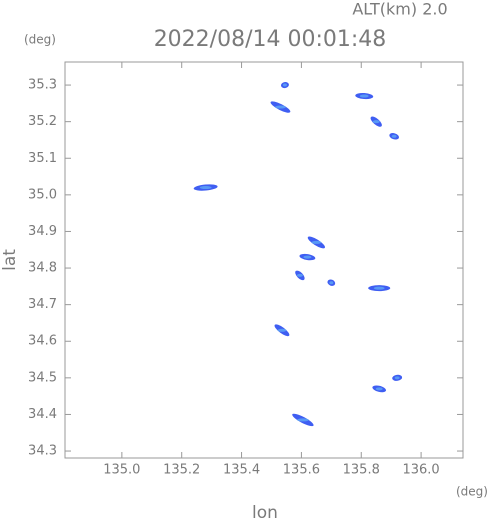  What do you see at coordinates (270, 39) in the screenshot?
I see `chart-title: 2022/08/14 00:01:48` at bounding box center [270, 39].